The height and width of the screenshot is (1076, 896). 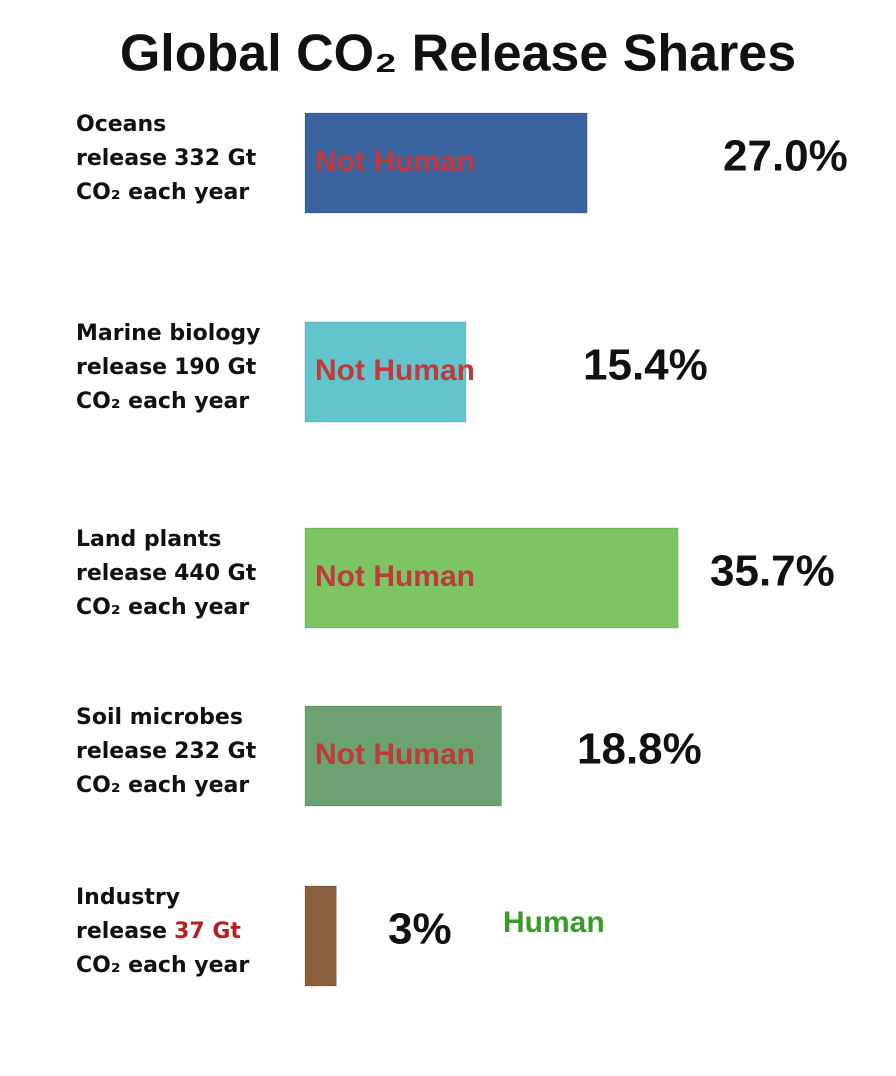 I want to click on value-label: 18.8%, so click(x=639, y=749).